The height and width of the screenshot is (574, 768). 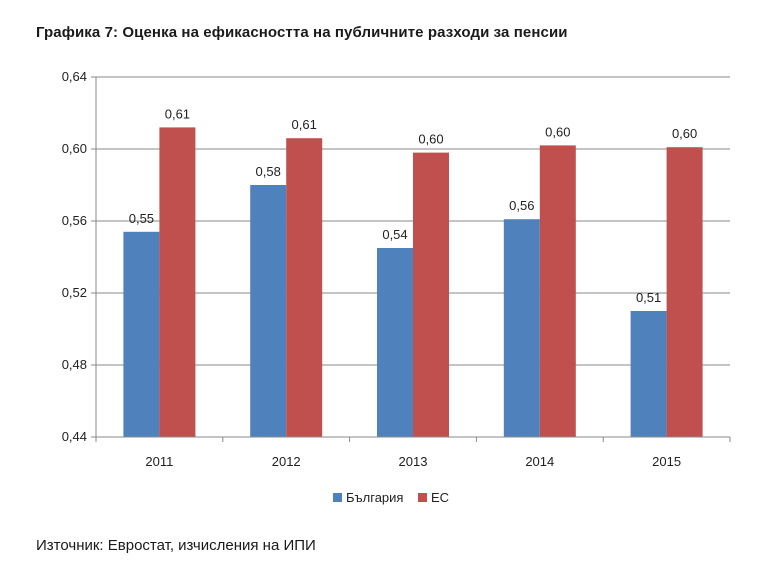 What do you see at coordinates (395, 342) in the screenshot?
I see `bar-bulgaria-2013` at bounding box center [395, 342].